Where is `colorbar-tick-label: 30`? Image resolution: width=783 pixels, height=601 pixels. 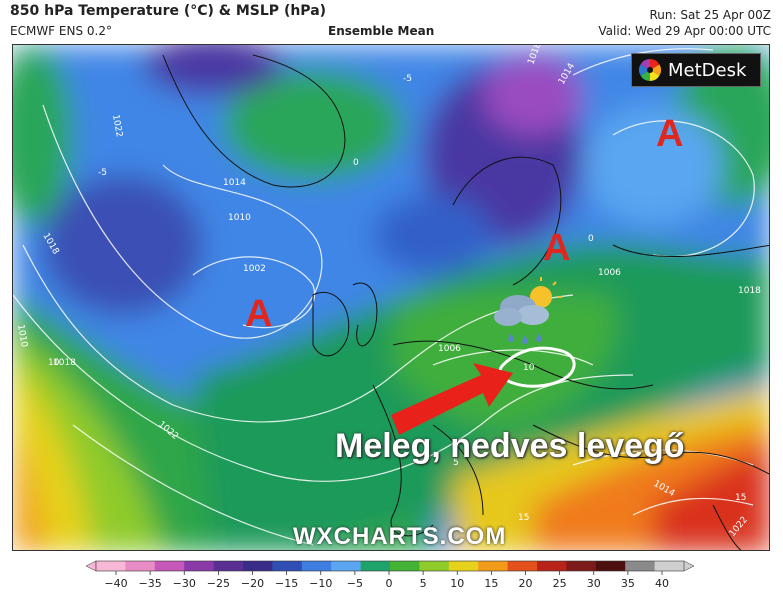 colorbar-tick-label: 30 is located at coordinates (594, 583).